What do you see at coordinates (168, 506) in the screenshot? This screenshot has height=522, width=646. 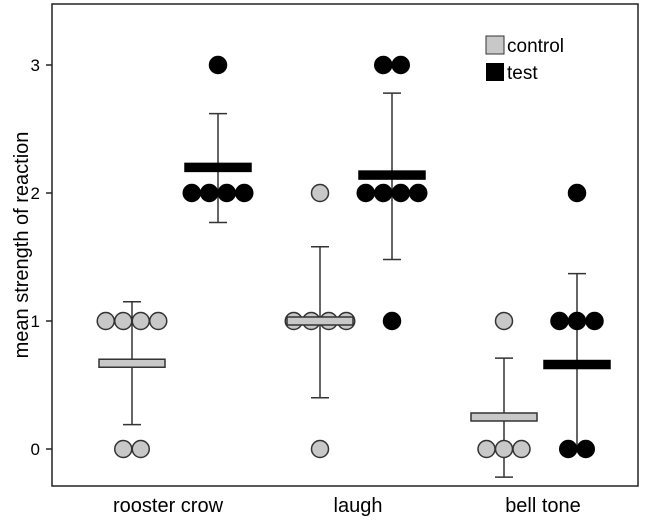 I see `x-category-label: rooster crow` at bounding box center [168, 506].